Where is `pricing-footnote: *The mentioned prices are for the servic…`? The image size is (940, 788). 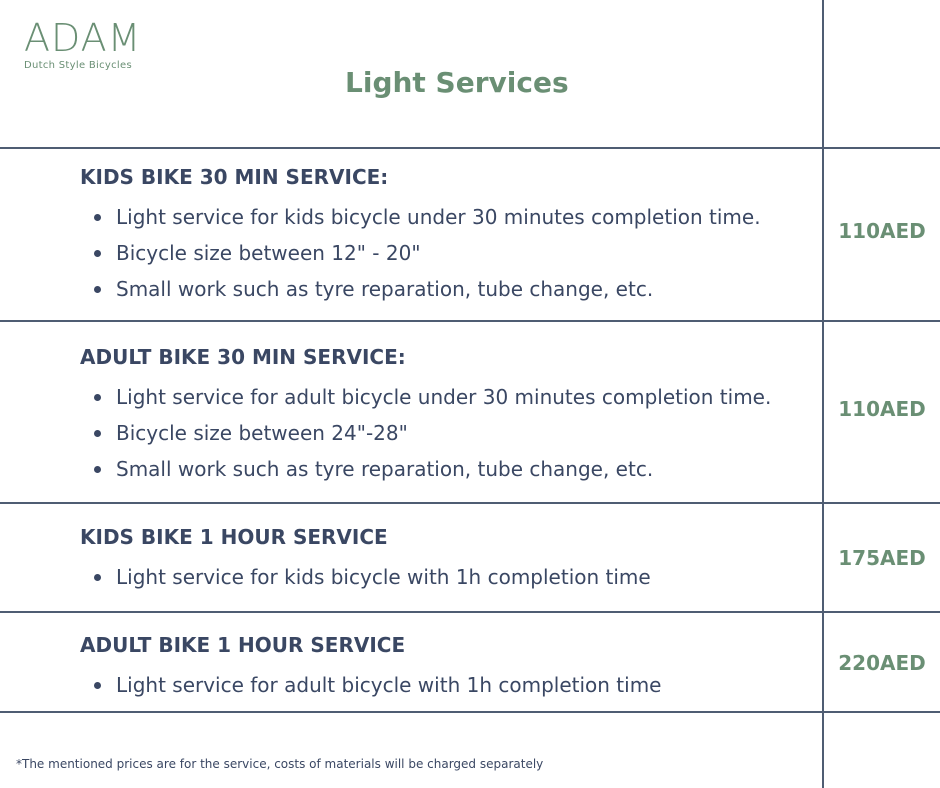
pricing-footnote: *The mentioned prices are for the servic… is located at coordinates (280, 764).